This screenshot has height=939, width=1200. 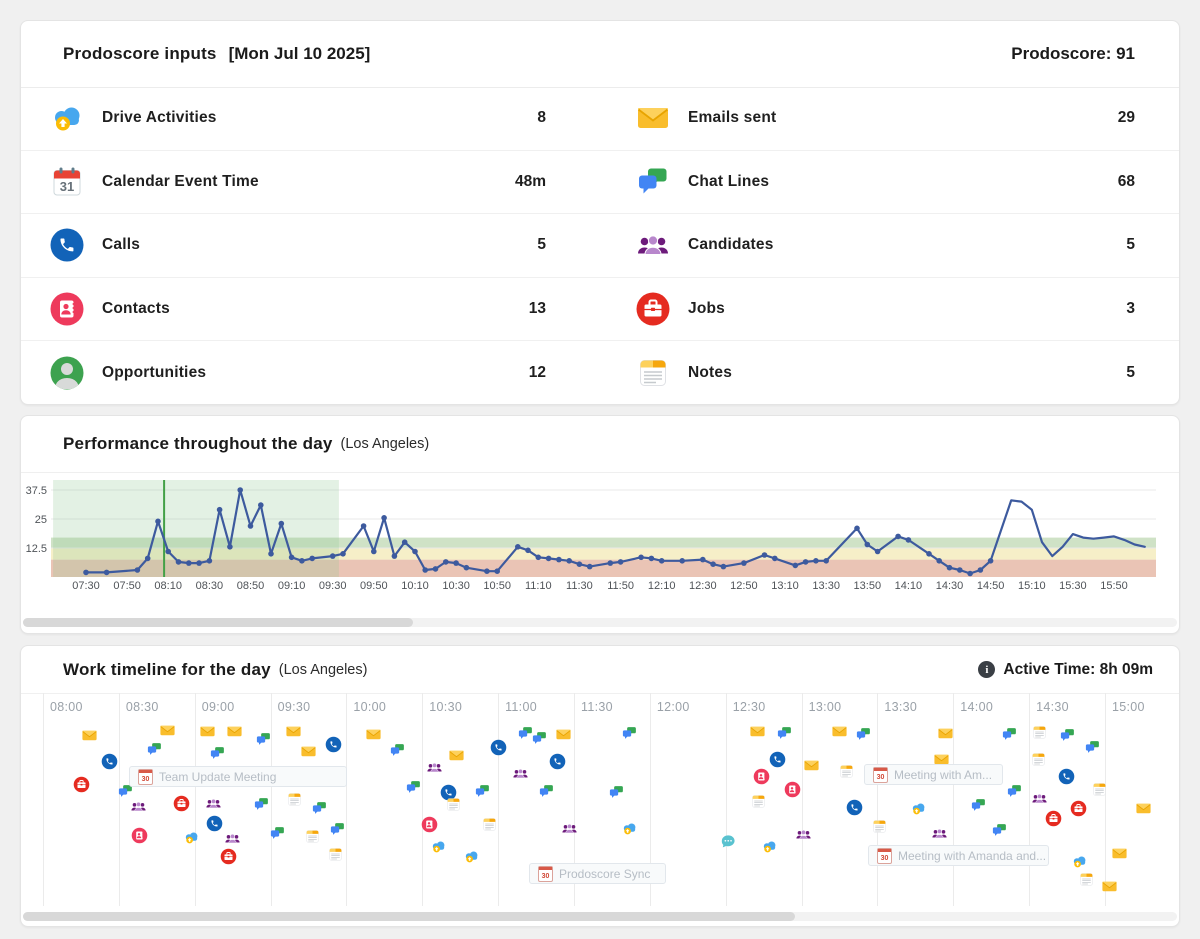 I want to click on timeline-event-prodoscore-sync: 30 Prodoscore Sync, so click(x=597, y=873).